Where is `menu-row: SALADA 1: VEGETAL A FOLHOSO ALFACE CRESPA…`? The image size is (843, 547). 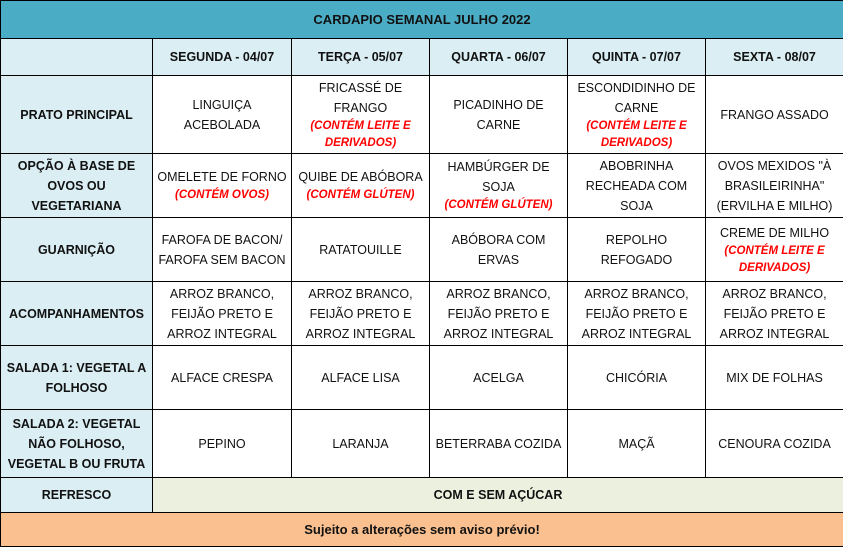
menu-row: SALADA 1: VEGETAL A FOLHOSO ALFACE CRESPA… is located at coordinates (422, 378).